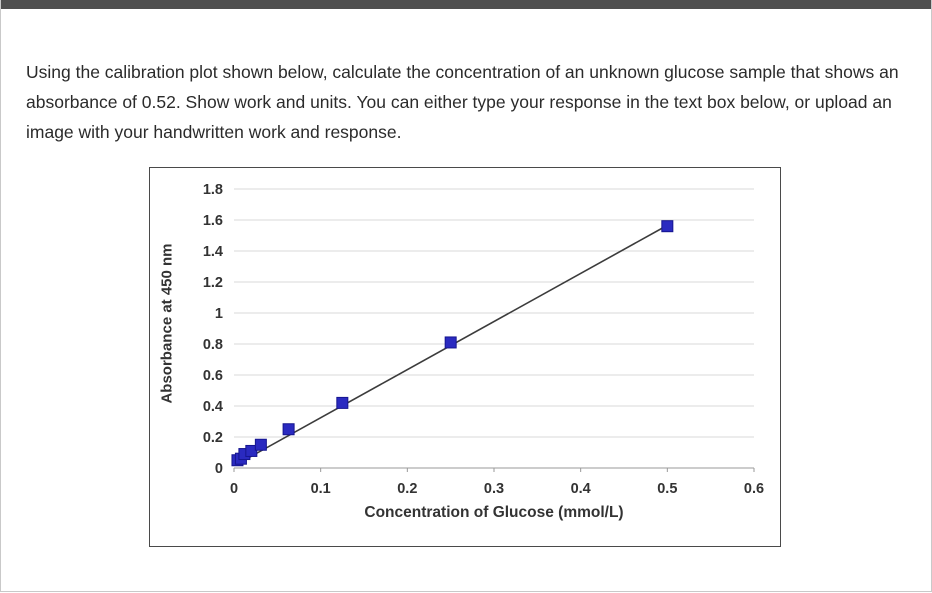  I want to click on top-bar, so click(466, 4).